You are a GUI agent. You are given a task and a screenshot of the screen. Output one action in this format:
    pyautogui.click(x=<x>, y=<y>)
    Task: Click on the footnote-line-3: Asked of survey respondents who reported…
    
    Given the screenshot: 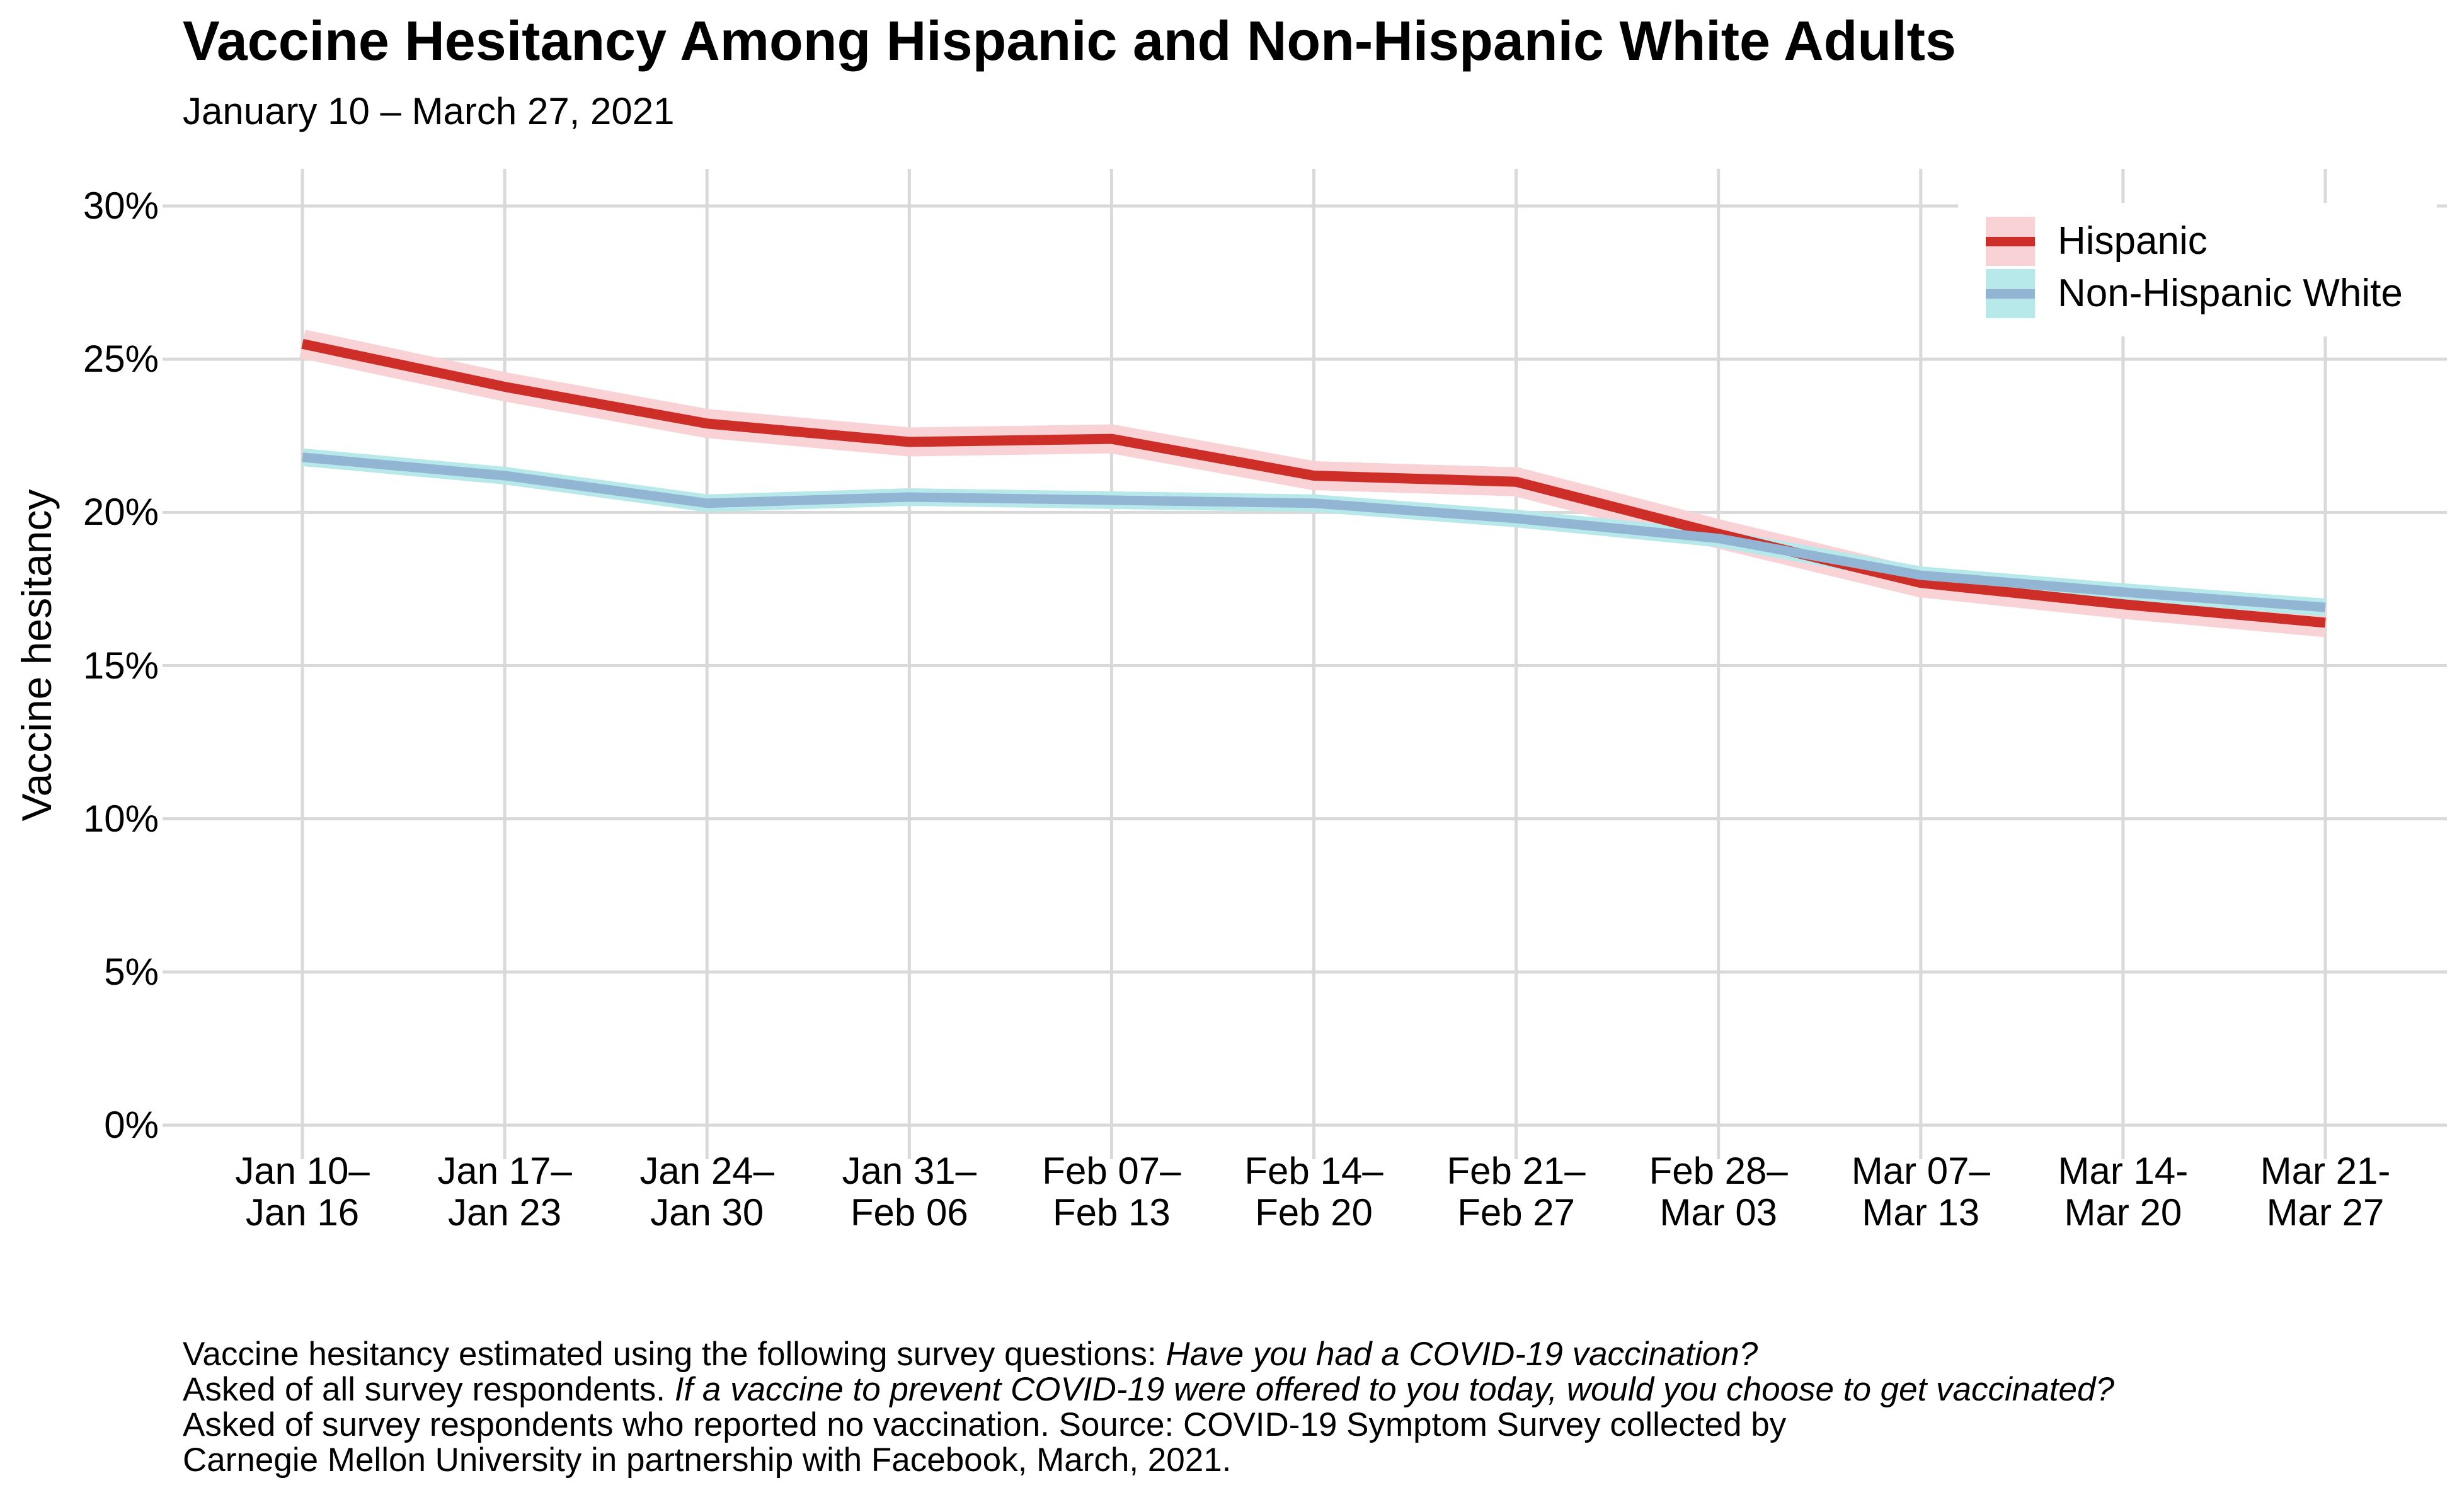 What is the action you would take?
    pyautogui.click(x=985, y=1424)
    